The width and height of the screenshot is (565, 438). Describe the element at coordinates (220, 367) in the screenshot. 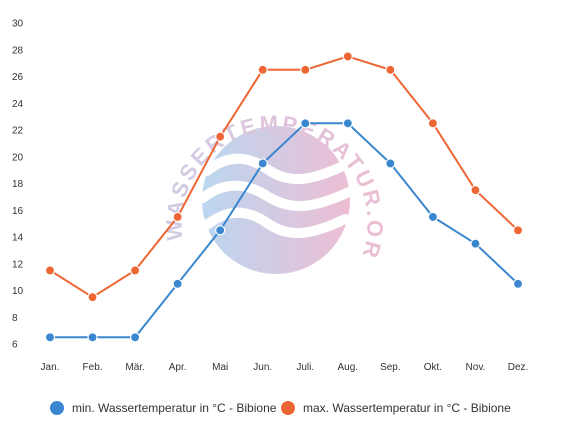

I see `x-tick-label: Mai` at that location.